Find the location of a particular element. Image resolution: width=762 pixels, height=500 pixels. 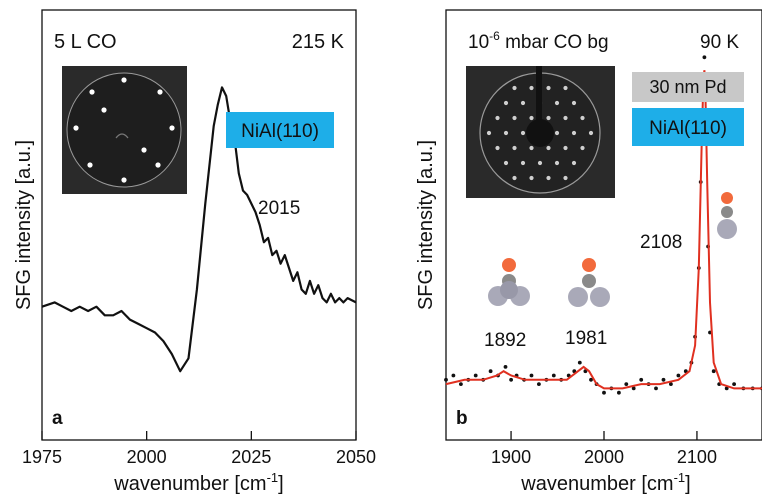

x-tick-label: 2100 is located at coordinates (697, 457).